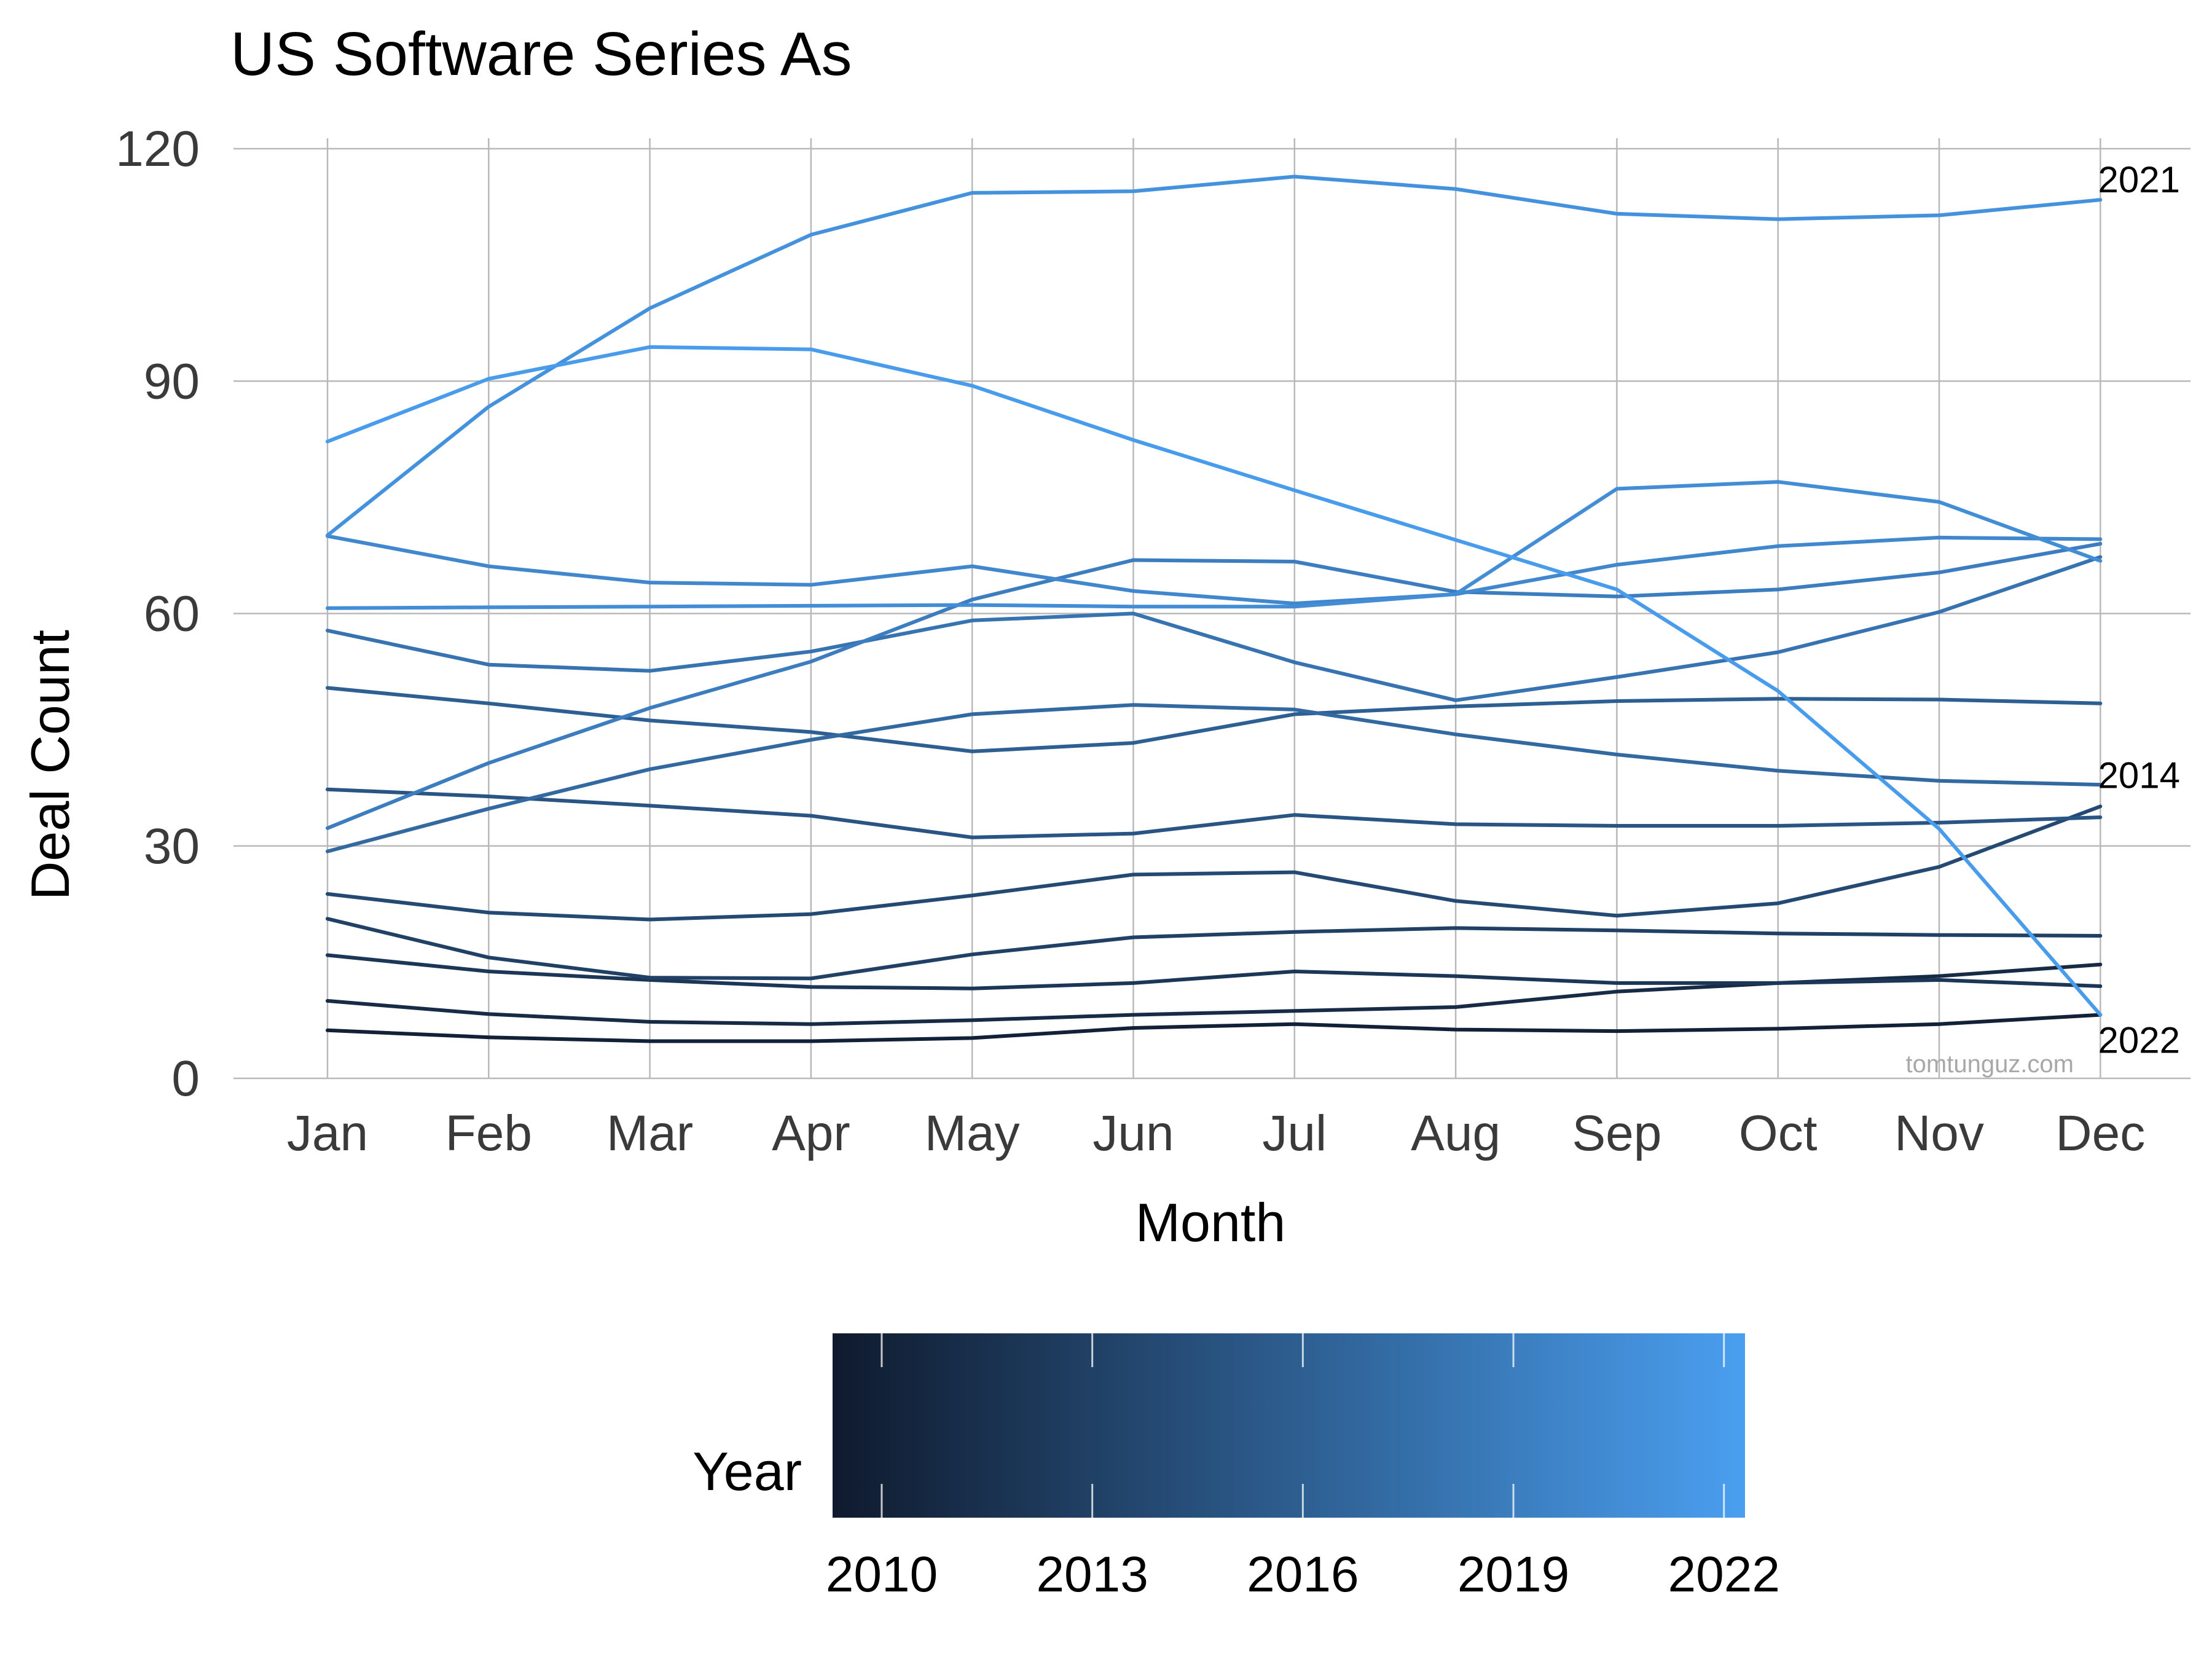  What do you see at coordinates (1513, 1574) in the screenshot?
I see `colorbar-tick-label: 2019` at bounding box center [1513, 1574].